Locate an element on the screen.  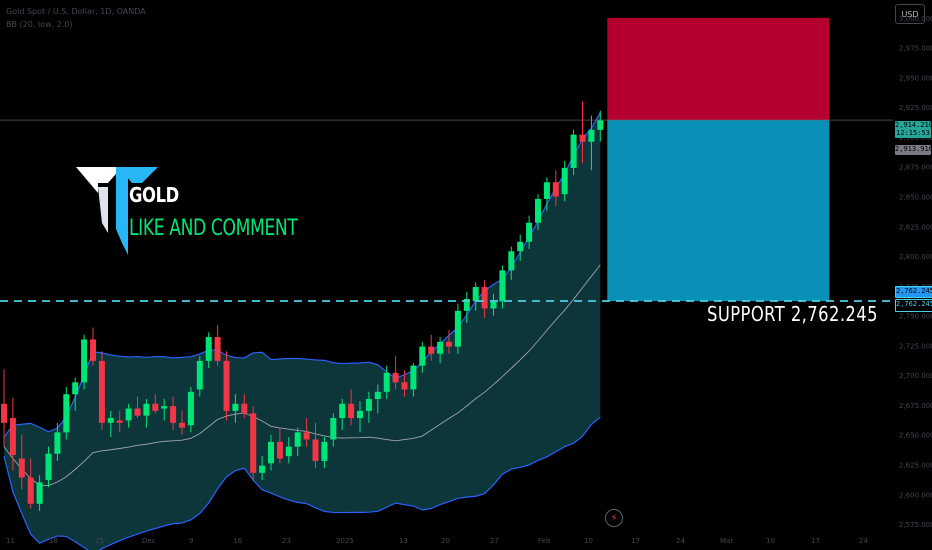
y-tick-label: 2,850.000 is located at coordinates (915, 198).